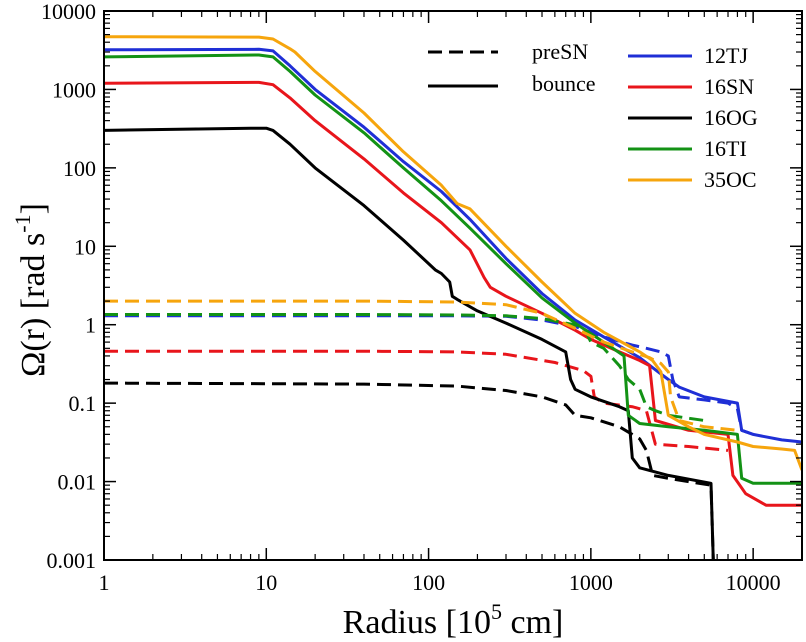 The image size is (806, 642). I want to click on legend-label-presn: preSN, so click(560, 51).